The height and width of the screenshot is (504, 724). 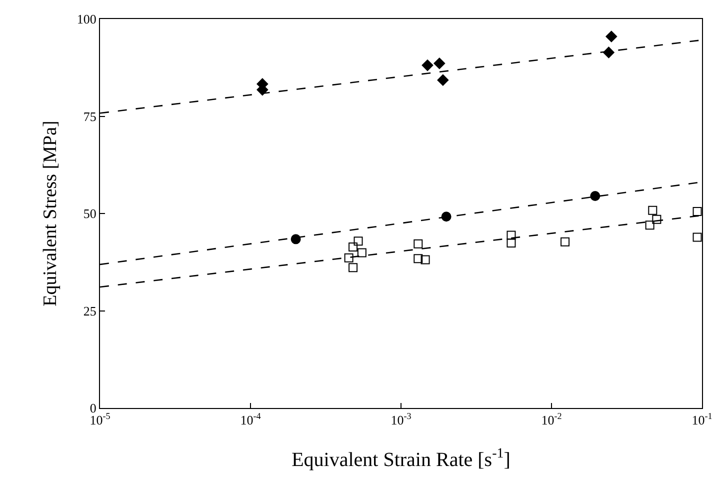 What do you see at coordinates (89, 214) in the screenshot?
I see `y-tick-label: 50` at bounding box center [89, 214].